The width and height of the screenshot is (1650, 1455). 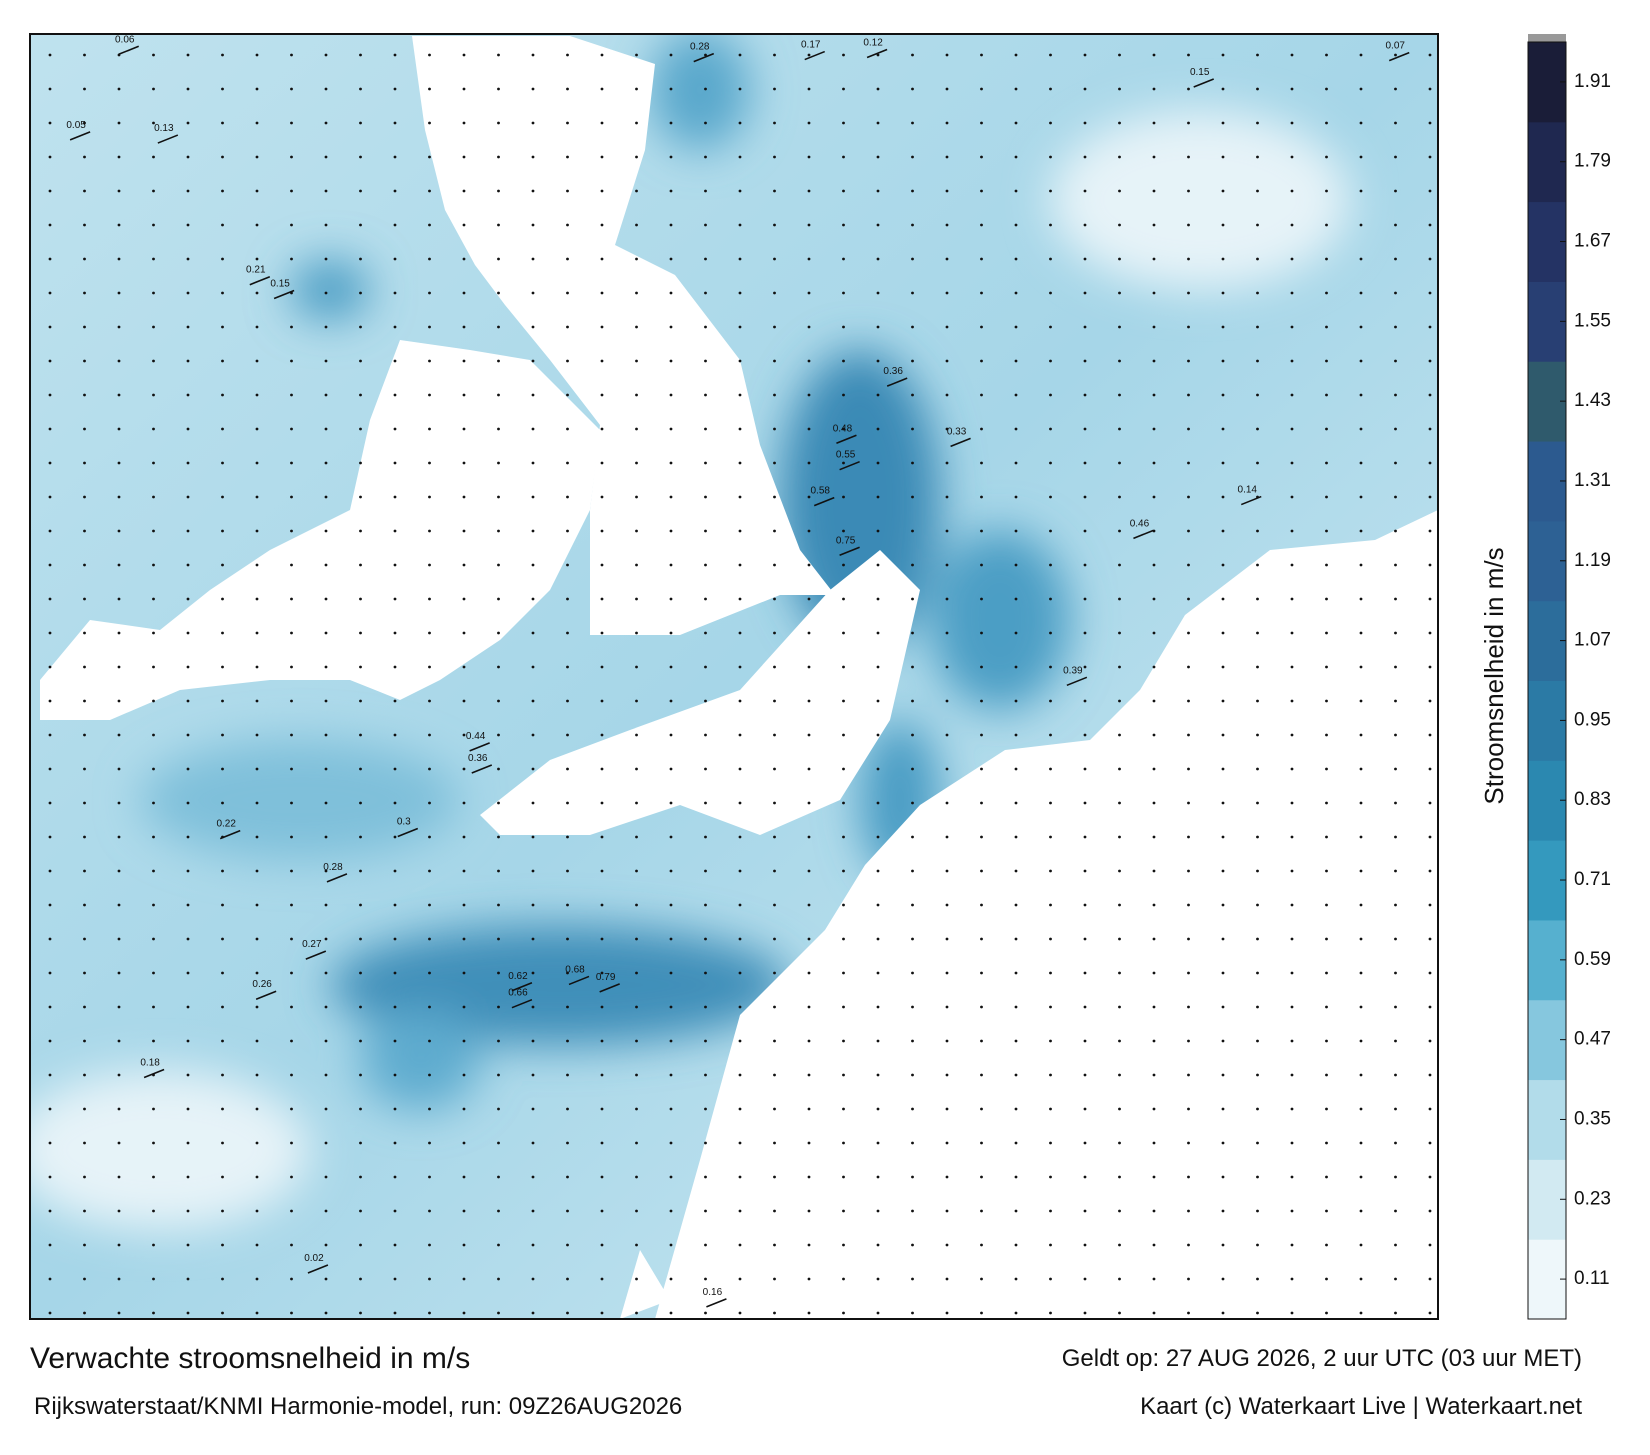 I want to click on colorbar-tick-label: 0.35, so click(x=1592, y=1118).